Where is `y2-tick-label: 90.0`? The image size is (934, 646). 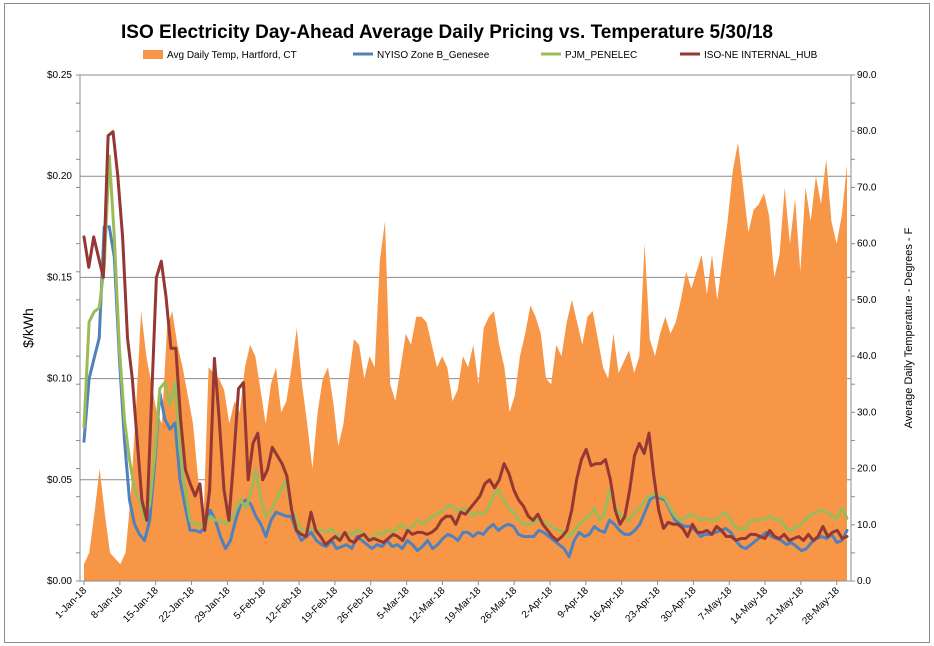
y2-tick-label: 90.0 is located at coordinates (867, 75).